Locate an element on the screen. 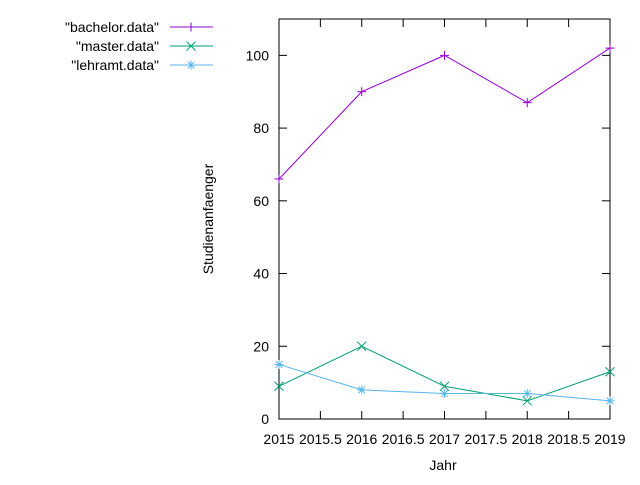 Image resolution: width=640 pixels, height=485 pixels. x-tick-label: 2015 is located at coordinates (278, 439).